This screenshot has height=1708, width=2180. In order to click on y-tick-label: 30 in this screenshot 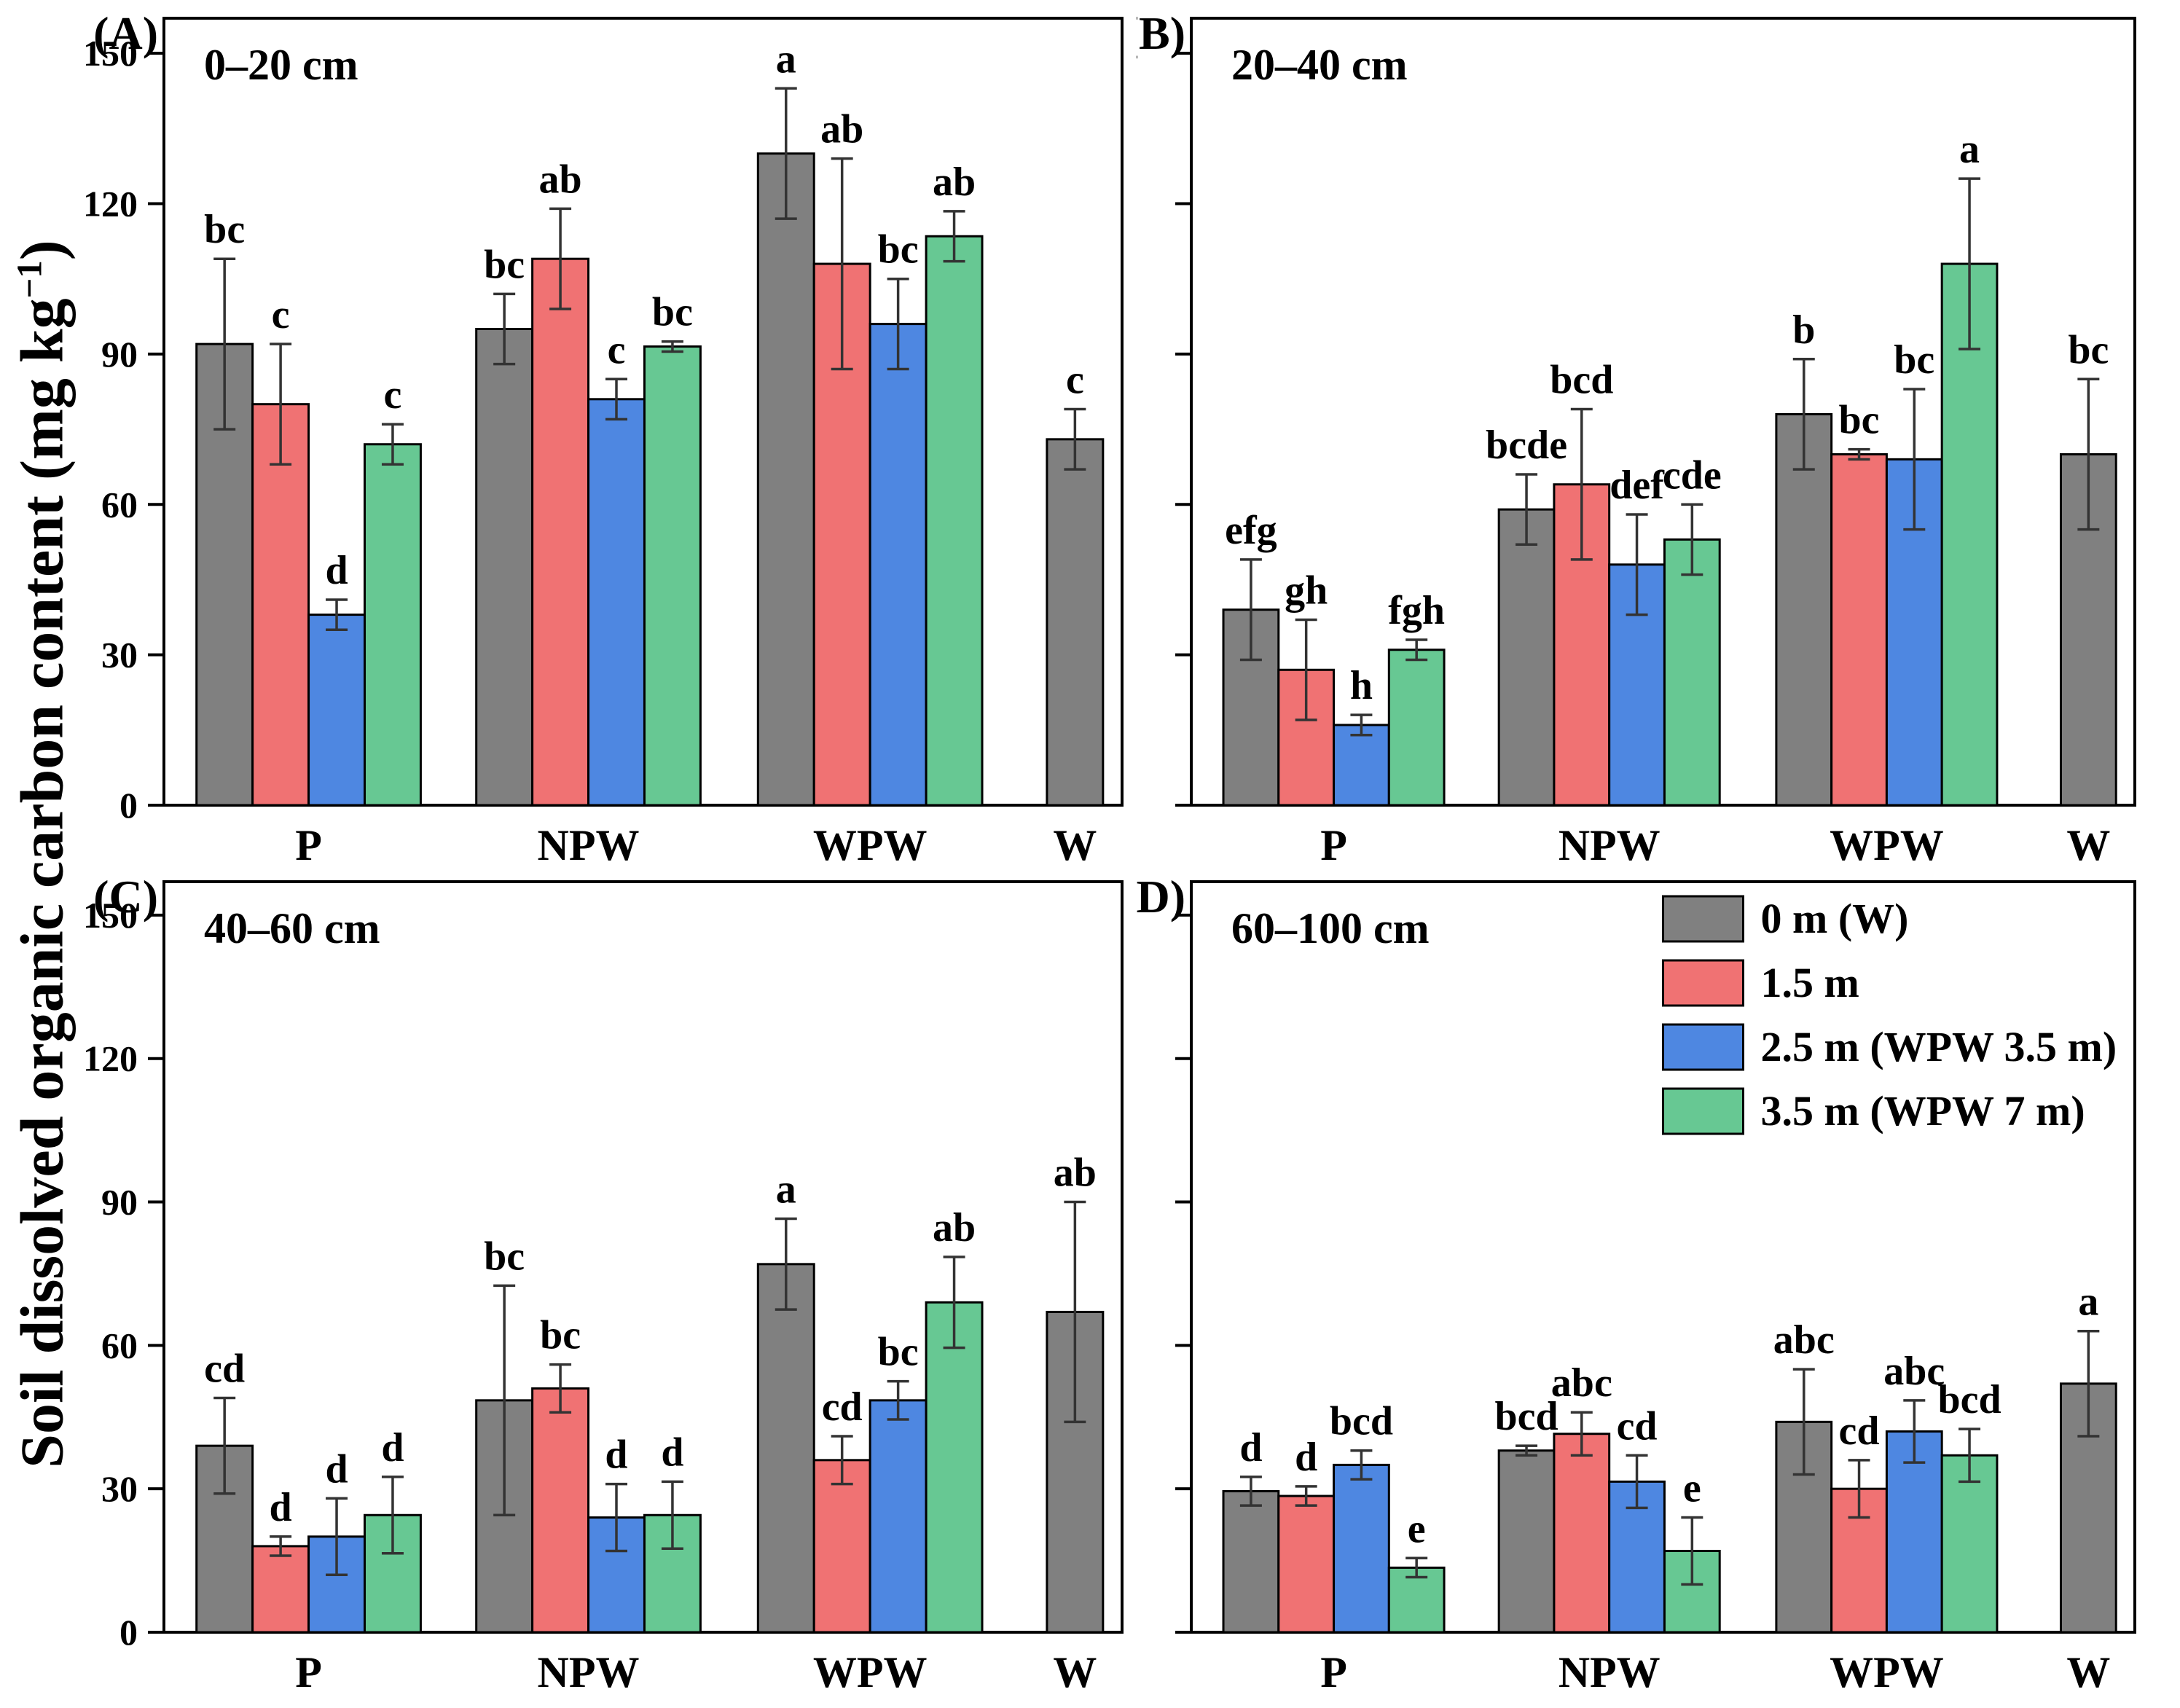, I will do `click(120, 655)`.